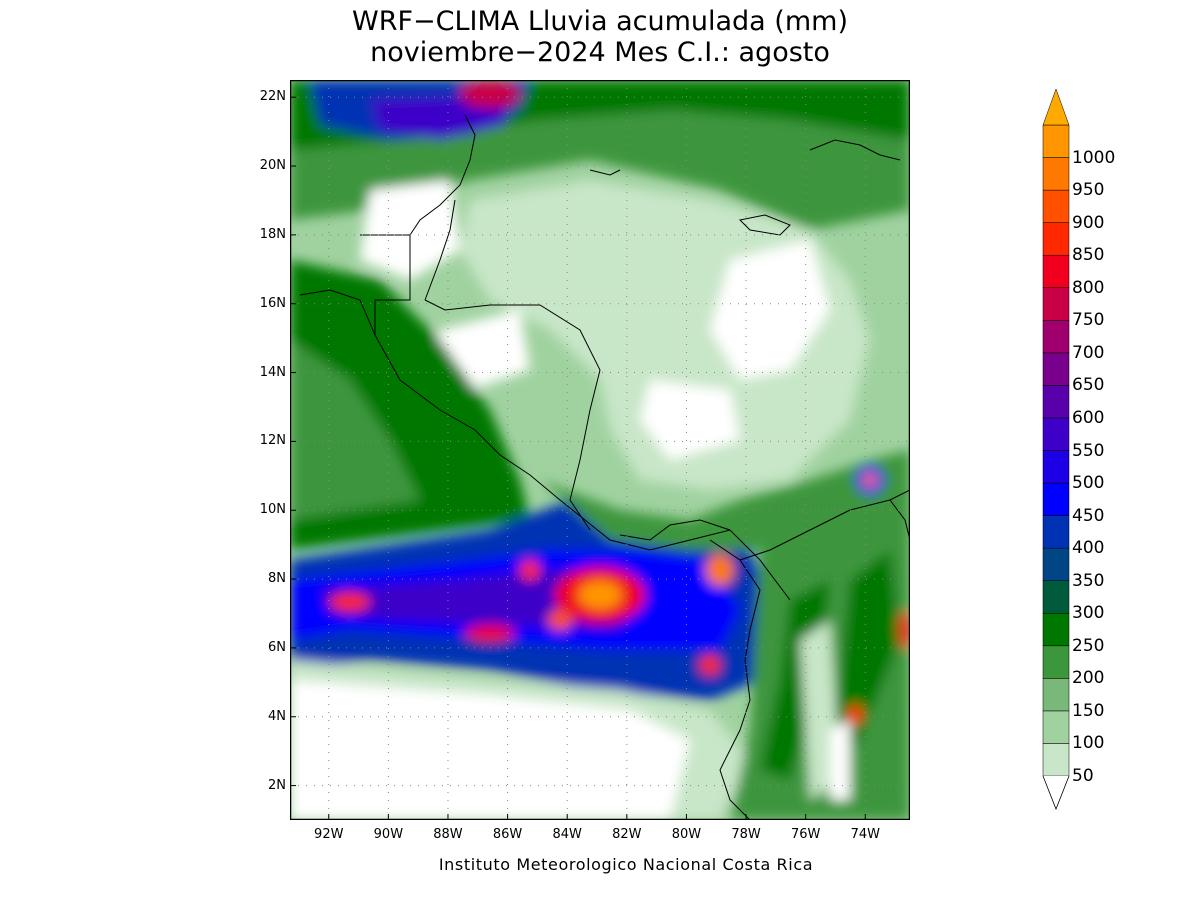  I want to click on lon-tick-label: 90W, so click(388, 834).